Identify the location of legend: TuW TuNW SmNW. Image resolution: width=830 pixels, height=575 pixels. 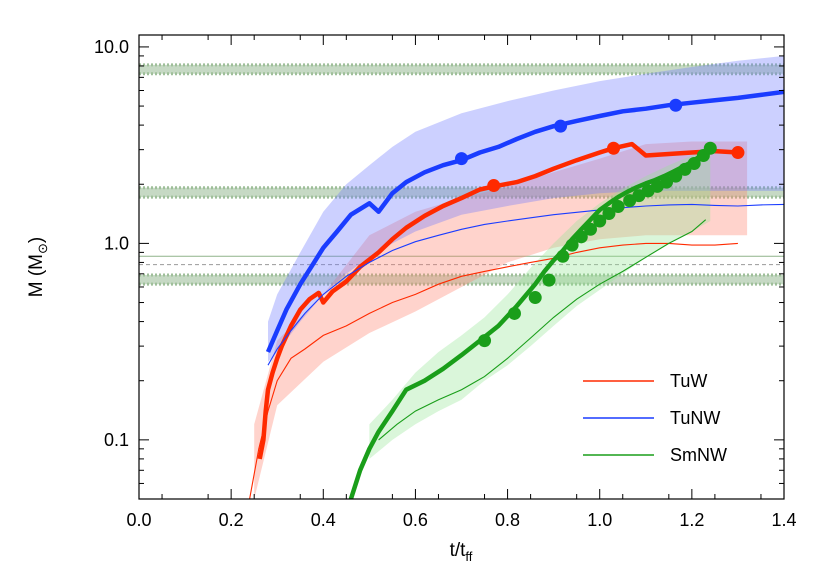
(655, 418).